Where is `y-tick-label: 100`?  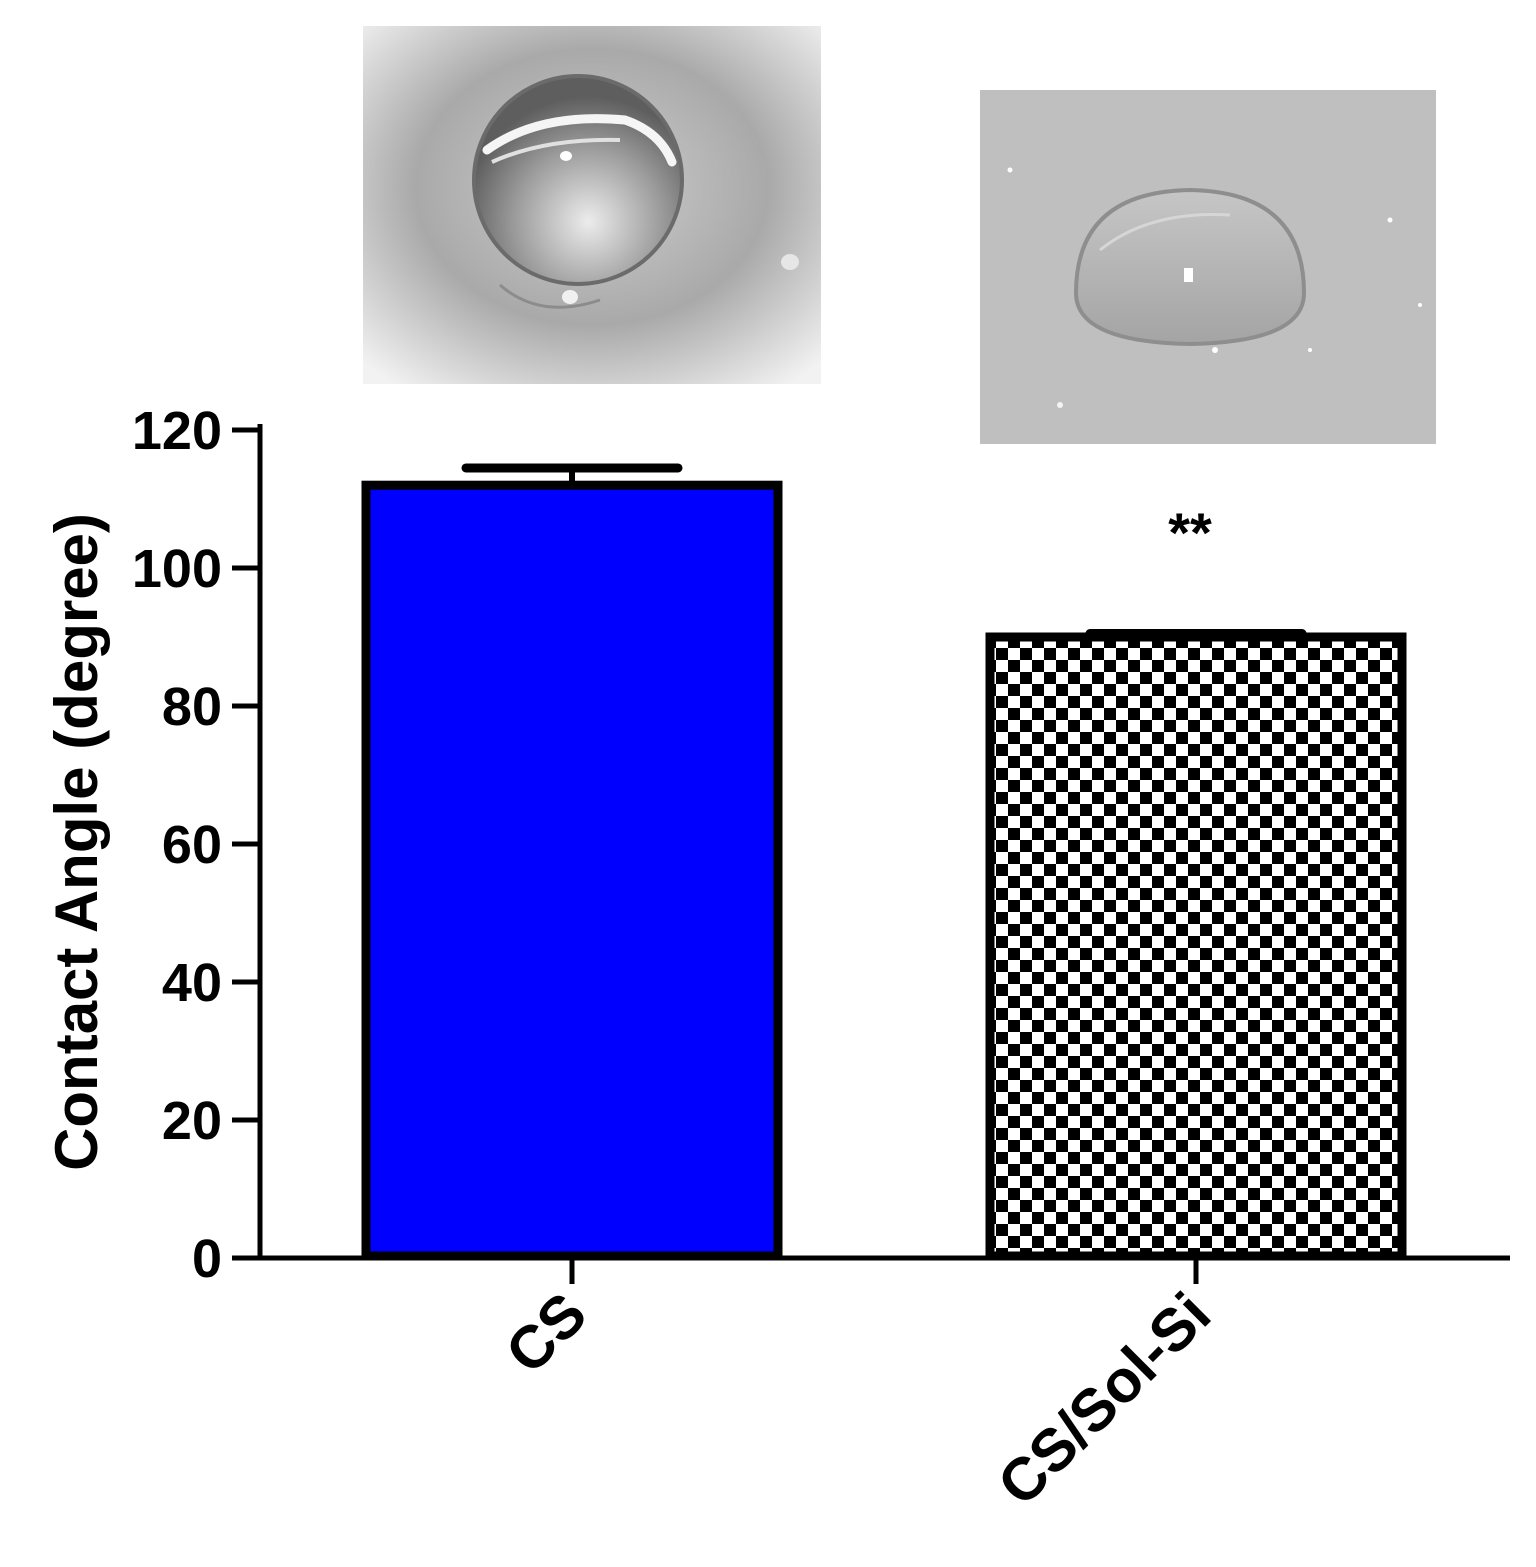
y-tick-label: 100 is located at coordinates (177, 569).